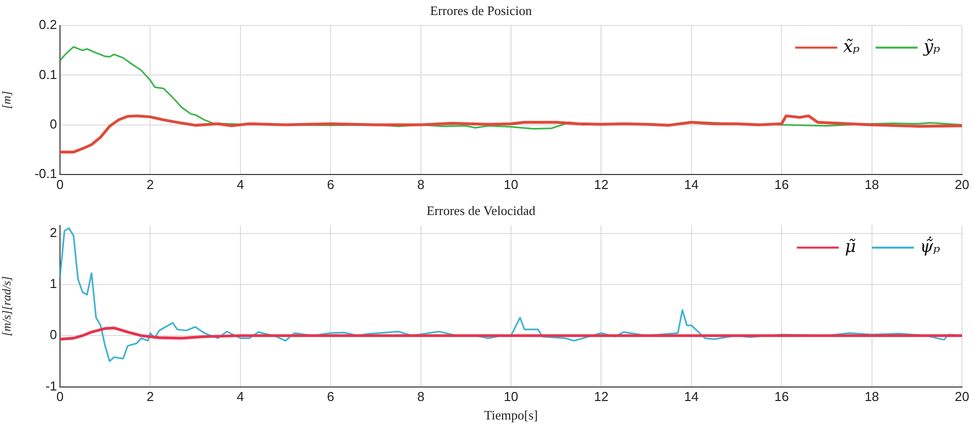  I want to click on chart-title: Errores de Posicion, so click(481, 10).